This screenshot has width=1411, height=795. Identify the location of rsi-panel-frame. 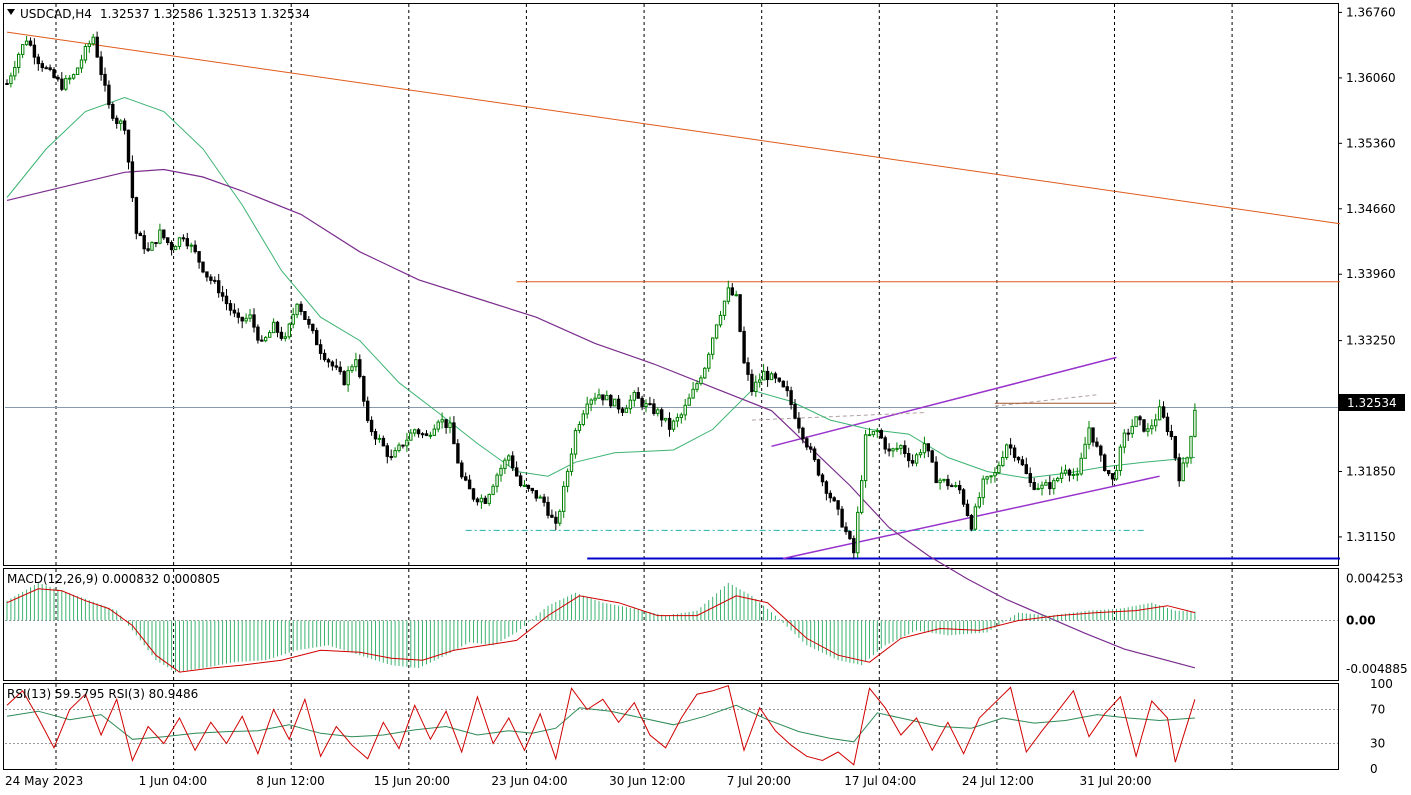
(671, 726).